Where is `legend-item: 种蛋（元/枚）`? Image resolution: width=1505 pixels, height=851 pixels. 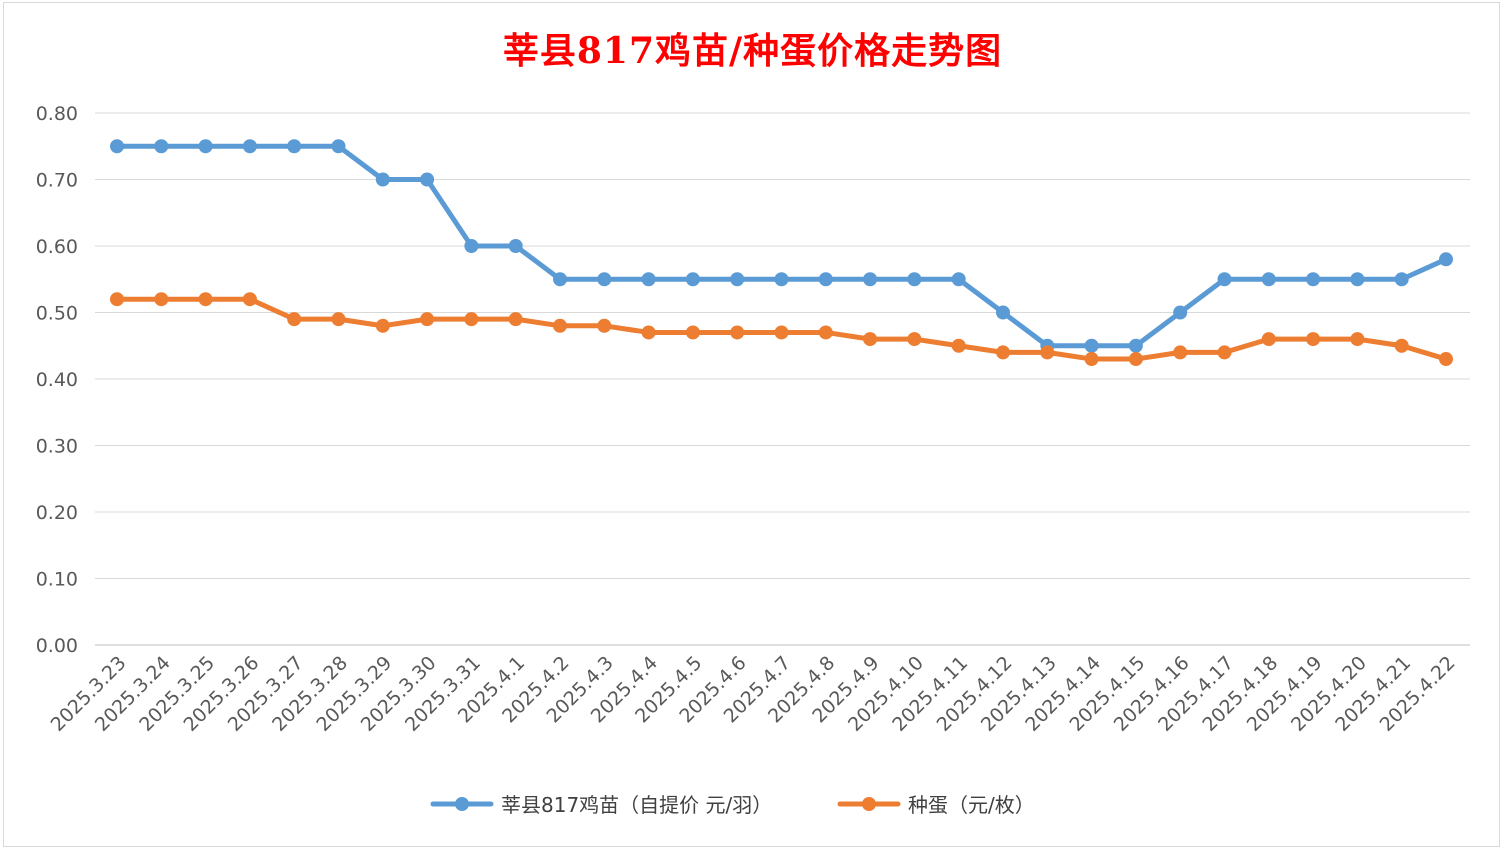 legend-item: 种蛋（元/枚） is located at coordinates (936, 805).